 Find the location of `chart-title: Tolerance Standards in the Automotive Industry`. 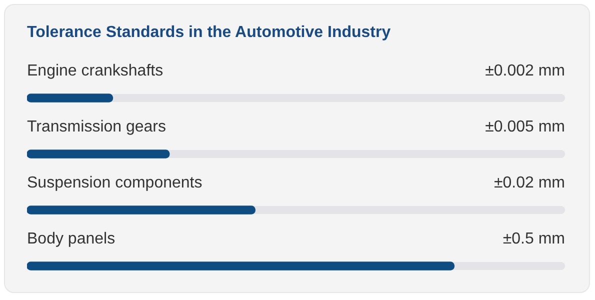

chart-title: Tolerance Standards in the Automotive Industry is located at coordinates (209, 33).